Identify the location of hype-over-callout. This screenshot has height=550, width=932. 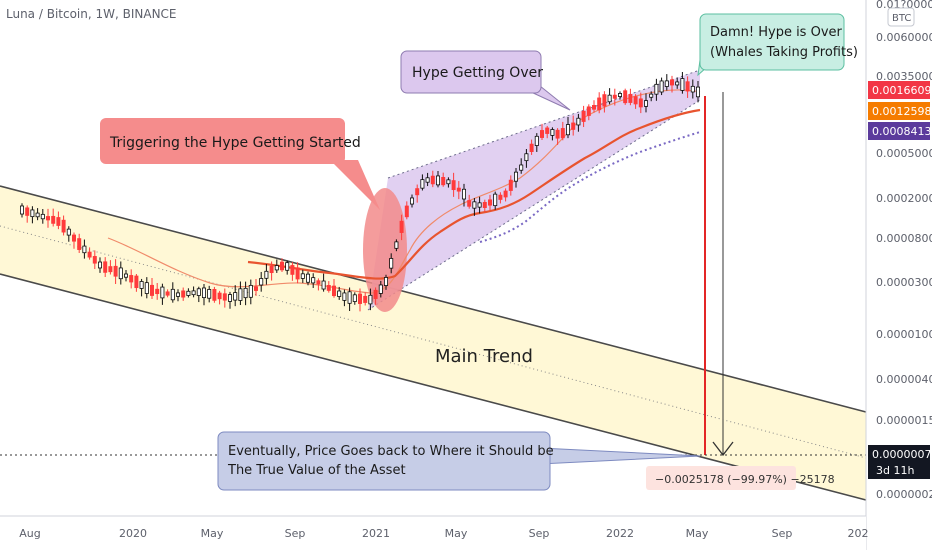
(471, 72).